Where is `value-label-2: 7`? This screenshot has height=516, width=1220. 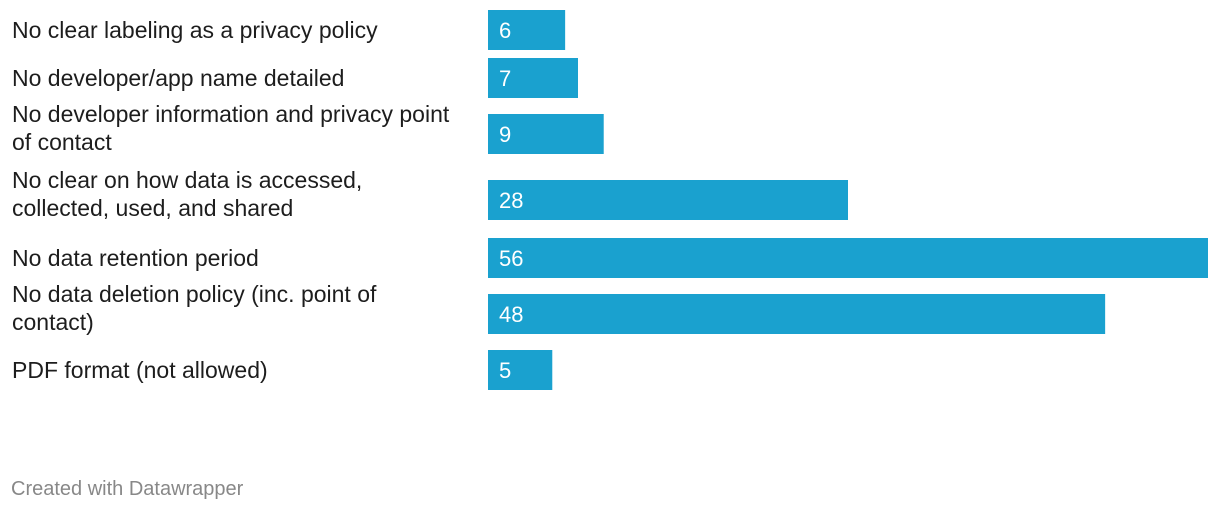 value-label-2: 7 is located at coordinates (505, 78).